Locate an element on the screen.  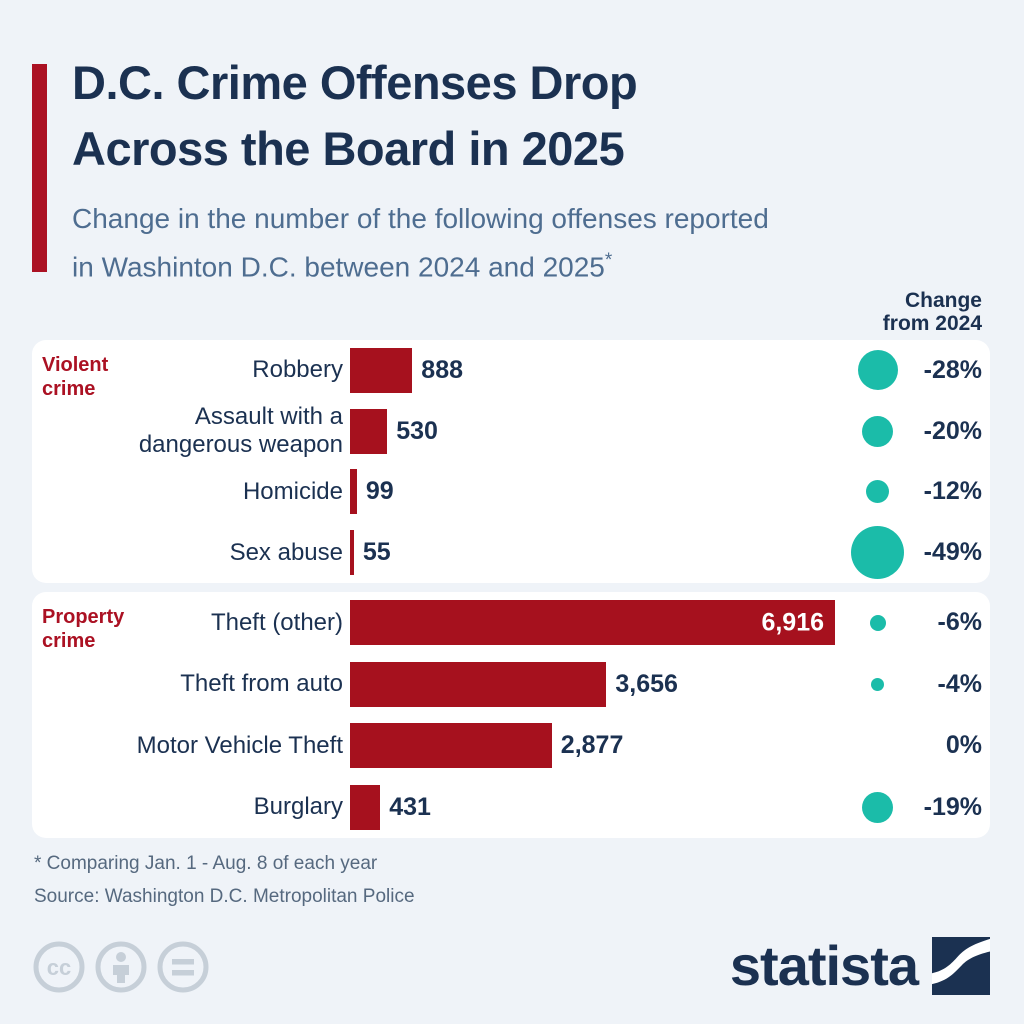
value-label: 99 is located at coordinates (379, 491).